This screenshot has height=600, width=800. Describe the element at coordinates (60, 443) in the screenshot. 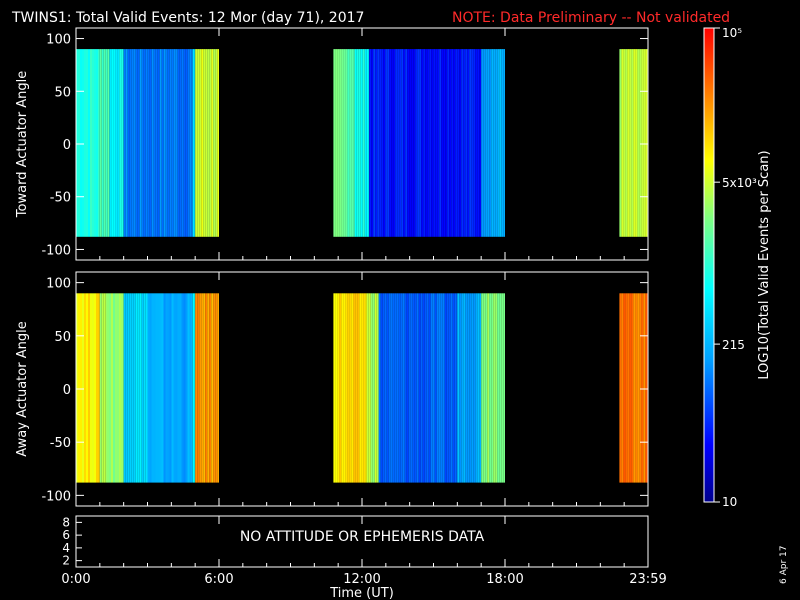

I see `away-ytick-label: -50` at that location.